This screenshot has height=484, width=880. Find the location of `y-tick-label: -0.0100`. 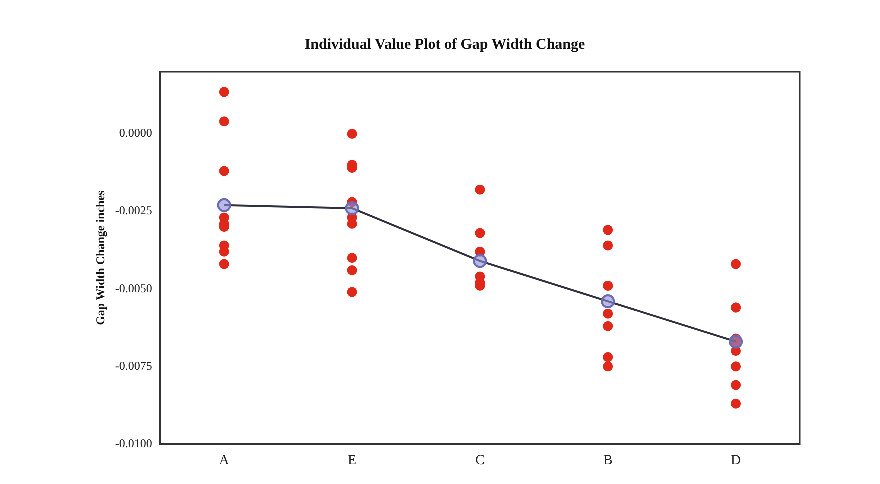

y-tick-label: -0.0100 is located at coordinates (133, 443).